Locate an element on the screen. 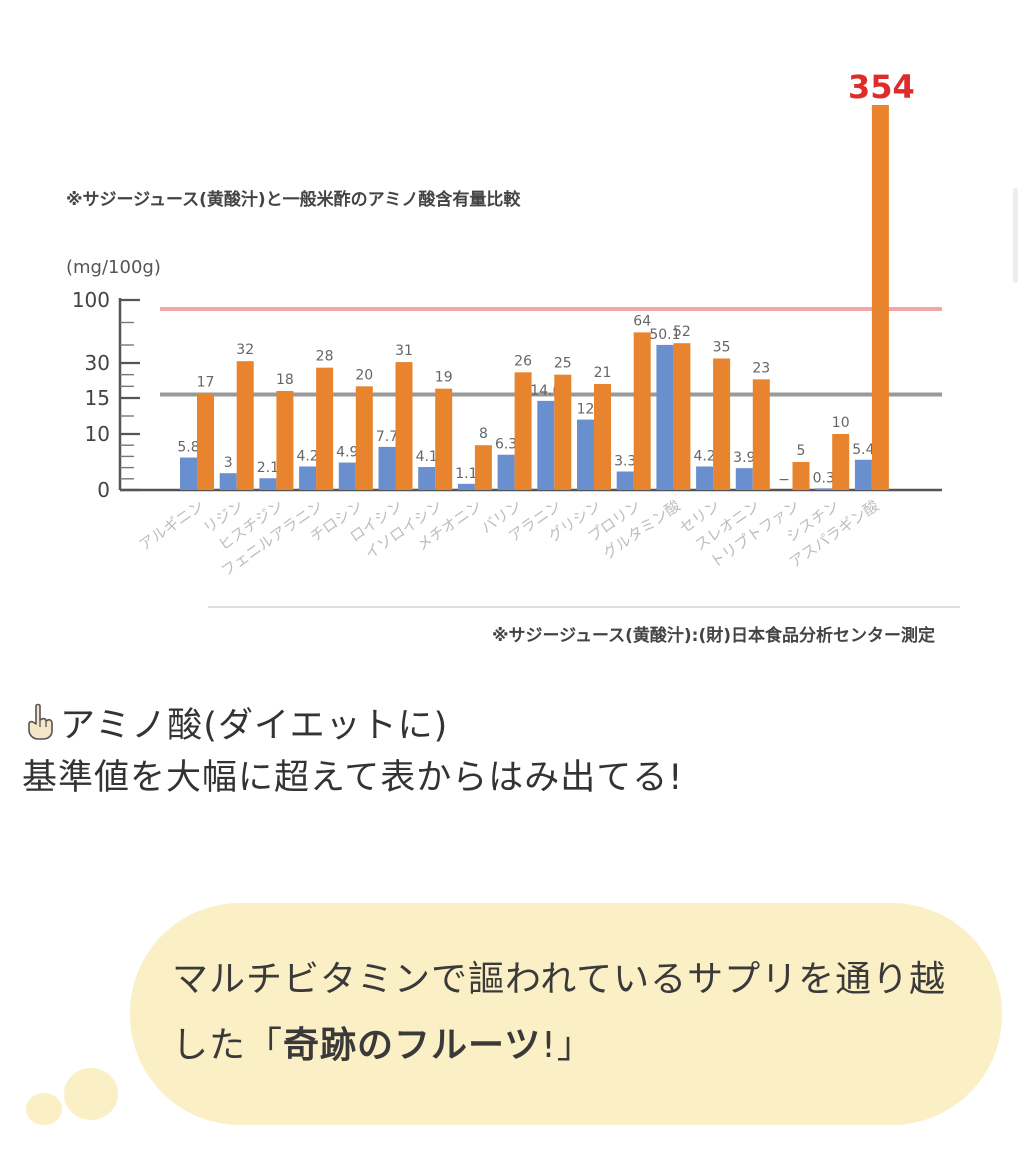 The height and width of the screenshot is (1167, 1024). data-label-series2: 21 is located at coordinates (603, 373).